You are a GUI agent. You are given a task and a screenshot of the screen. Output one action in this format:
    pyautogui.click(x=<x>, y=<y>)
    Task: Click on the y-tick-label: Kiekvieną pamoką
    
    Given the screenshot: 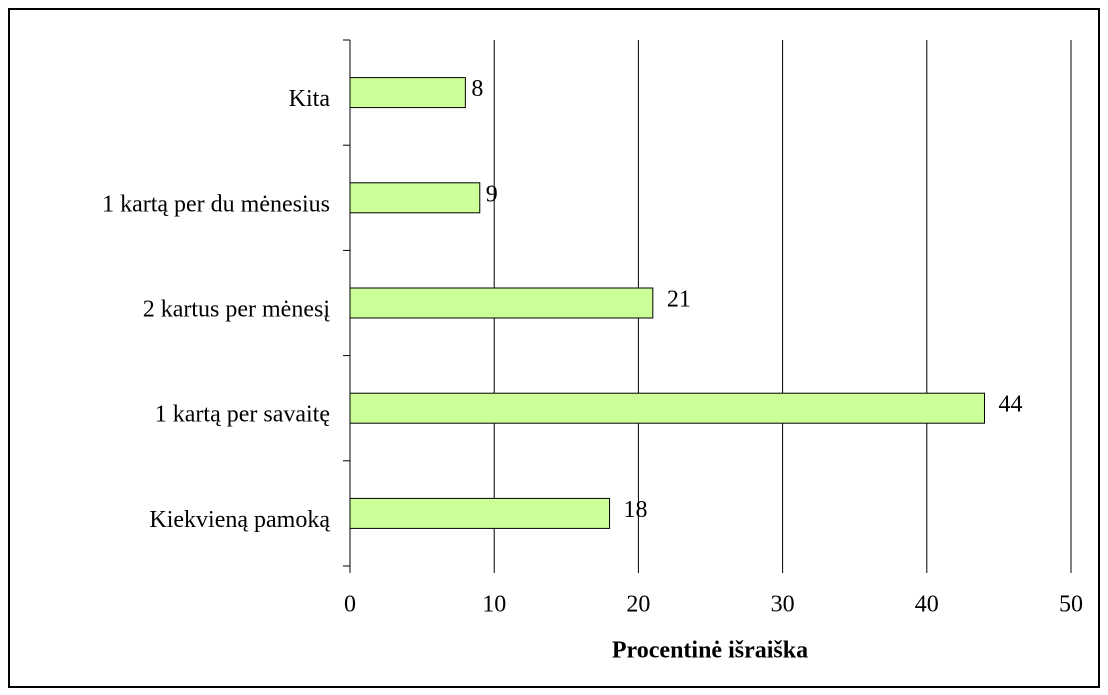 What is the action you would take?
    pyautogui.click(x=239, y=520)
    